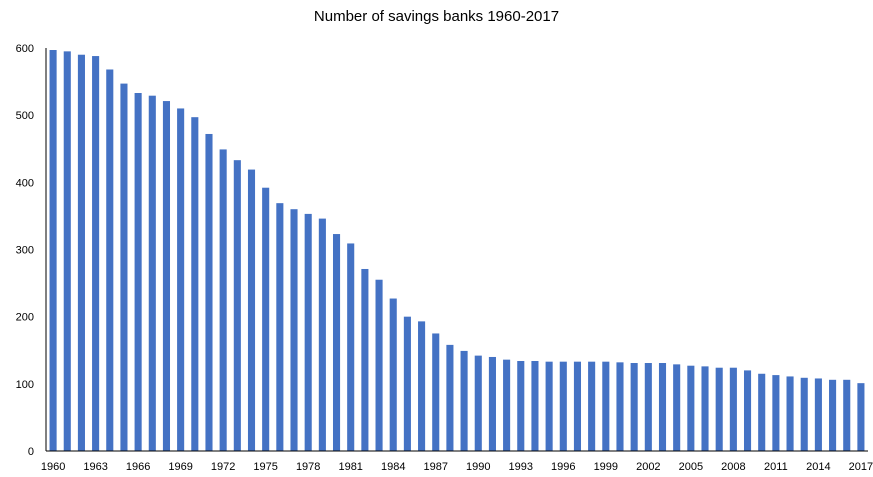  What do you see at coordinates (365, 359) in the screenshot?
I see `bar-1982` at bounding box center [365, 359].